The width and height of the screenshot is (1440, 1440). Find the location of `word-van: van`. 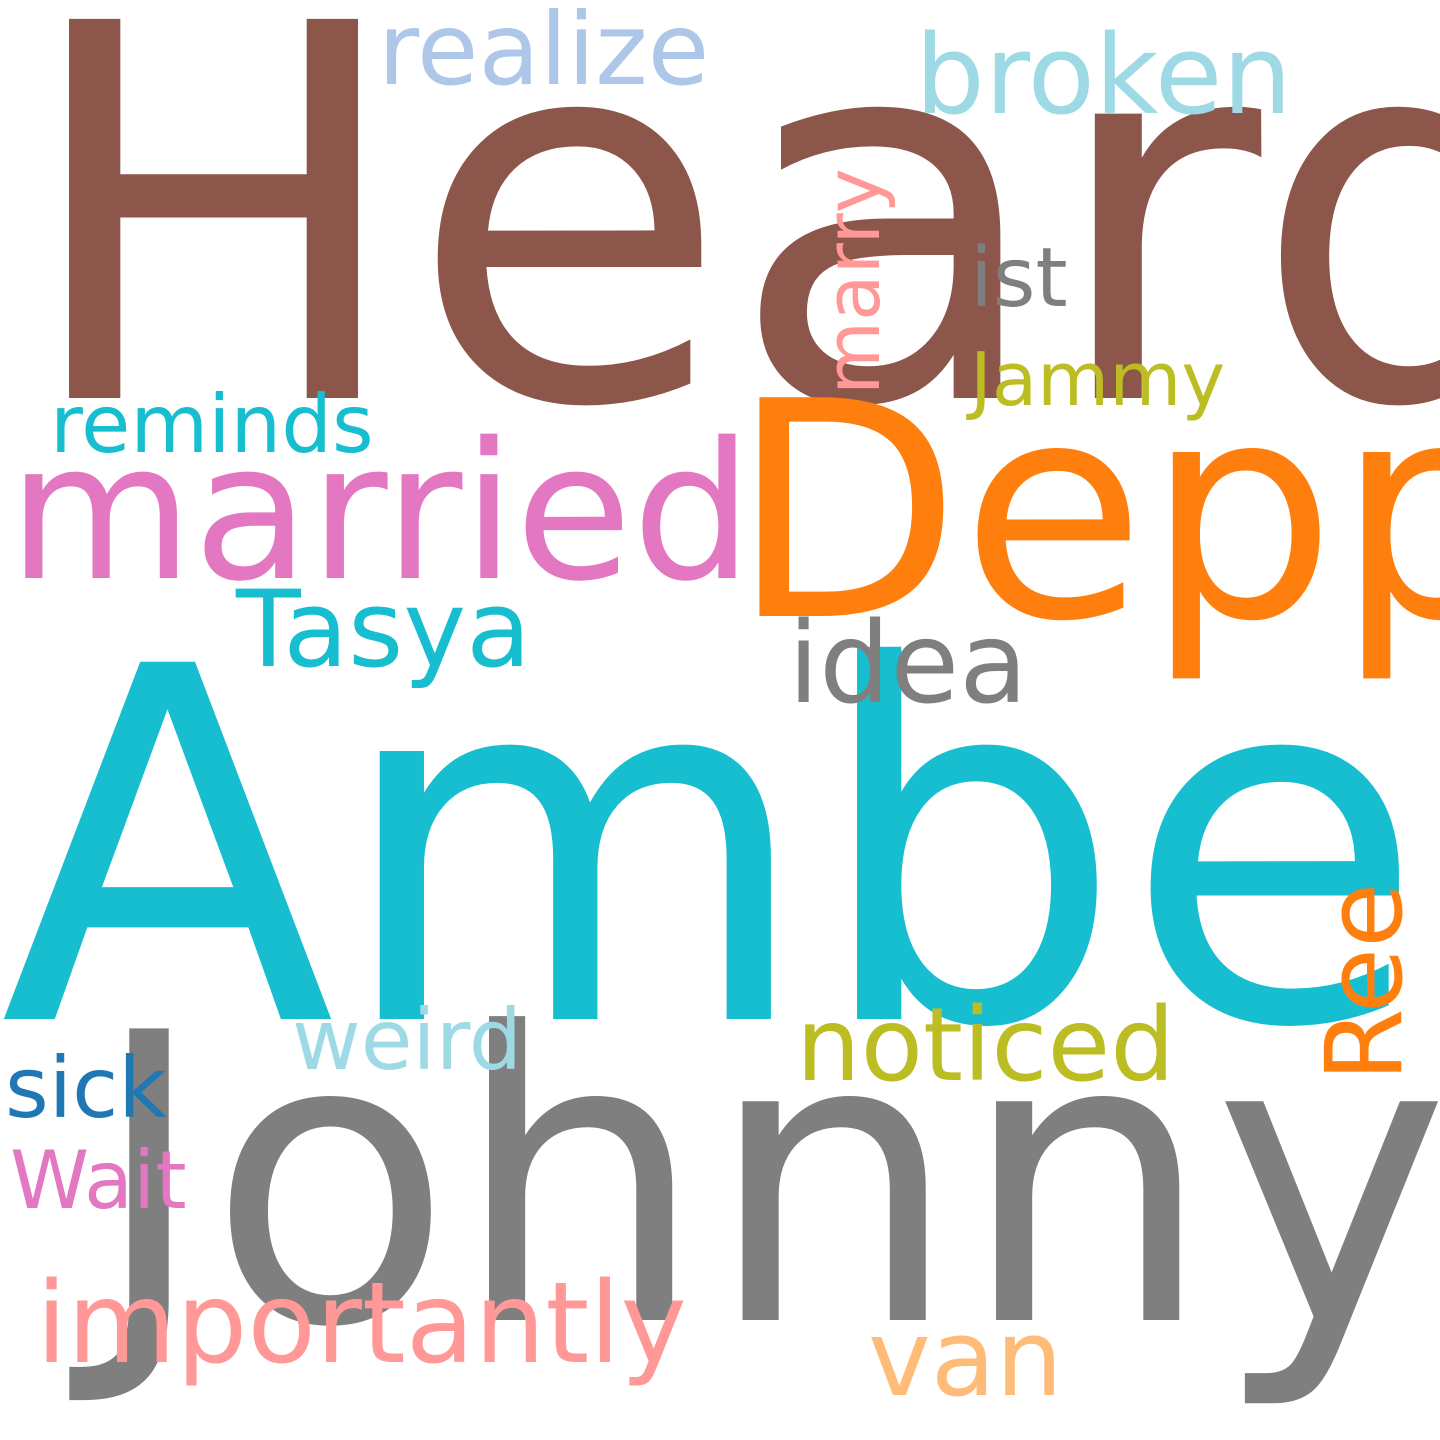

word-van: van is located at coordinates (965, 1358).